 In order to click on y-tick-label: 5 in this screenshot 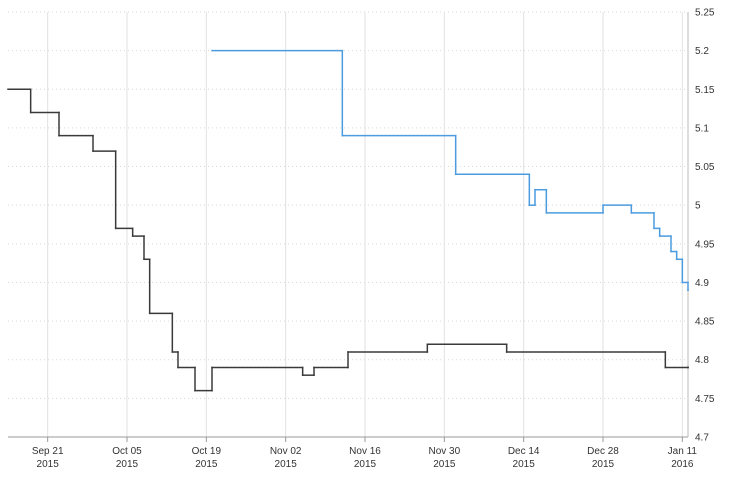, I will do `click(698, 206)`.